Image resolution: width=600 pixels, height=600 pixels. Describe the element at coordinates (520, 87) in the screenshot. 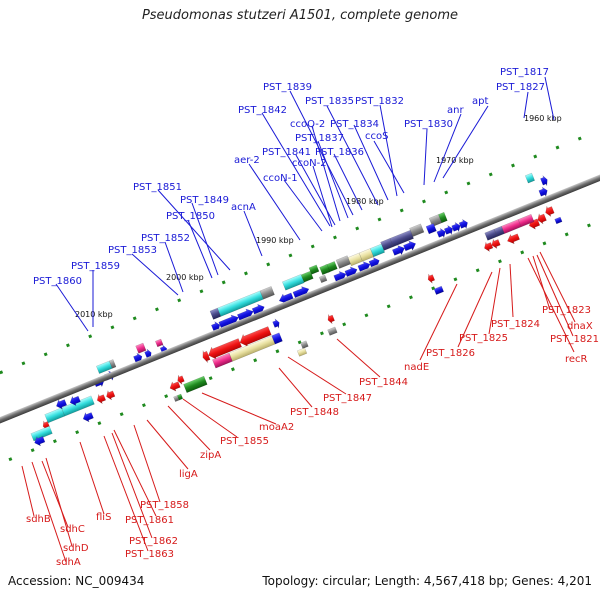

I see `gene-label-PST_1827: PST_1827` at that location.